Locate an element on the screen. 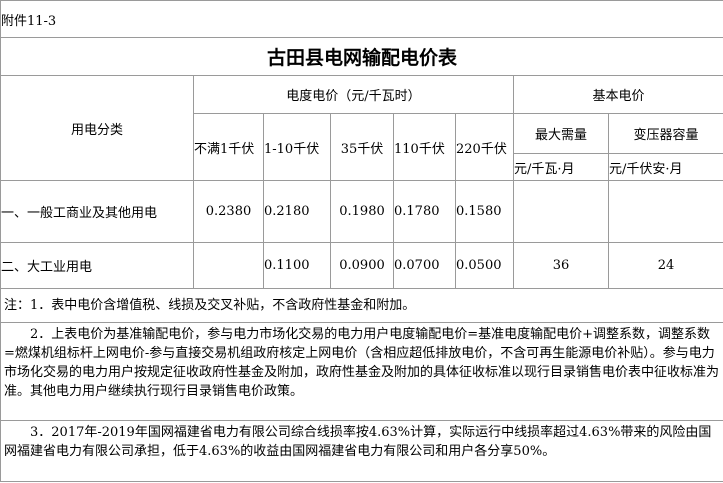  price-cell: 0.1100 is located at coordinates (297, 265).